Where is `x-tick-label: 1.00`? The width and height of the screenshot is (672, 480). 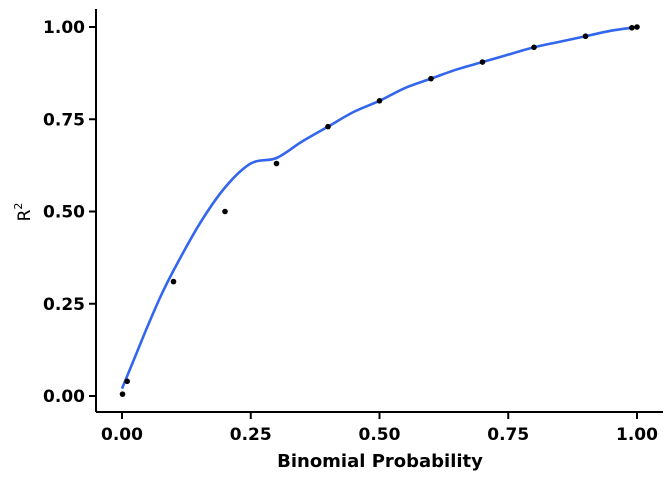
x-tick-label: 1.00 is located at coordinates (637, 435).